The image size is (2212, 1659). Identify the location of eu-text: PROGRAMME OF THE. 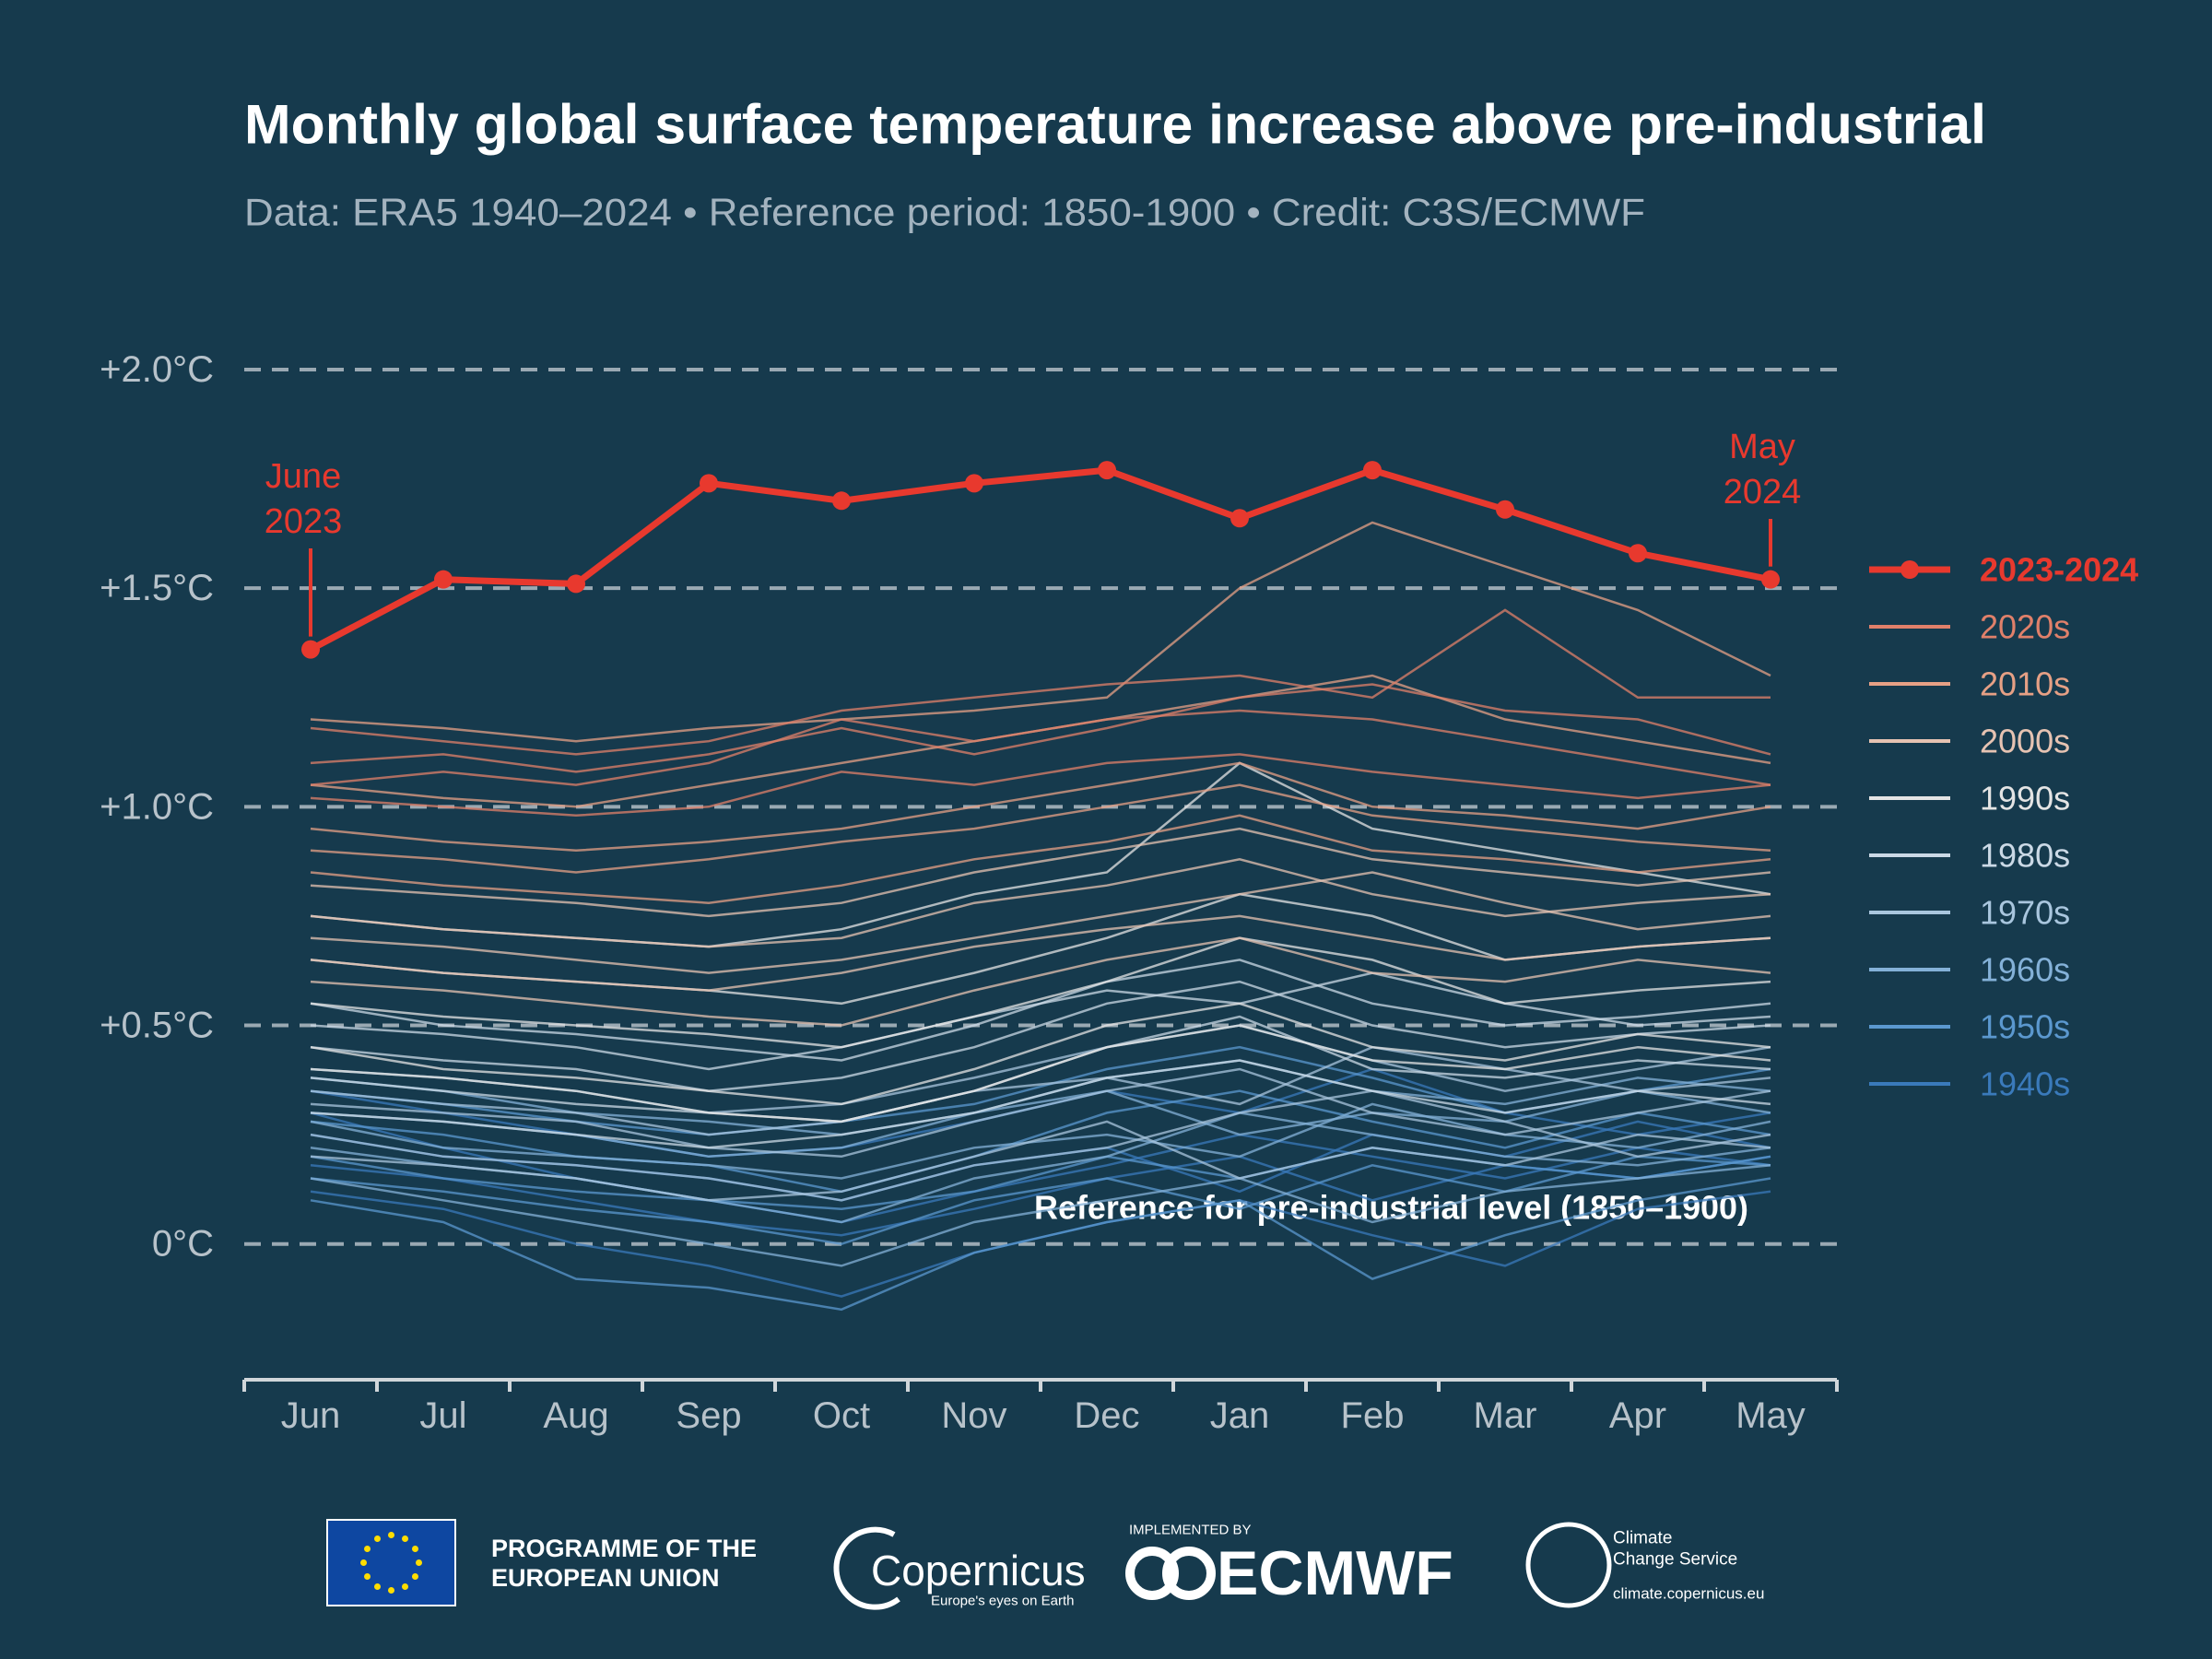
(624, 1548).